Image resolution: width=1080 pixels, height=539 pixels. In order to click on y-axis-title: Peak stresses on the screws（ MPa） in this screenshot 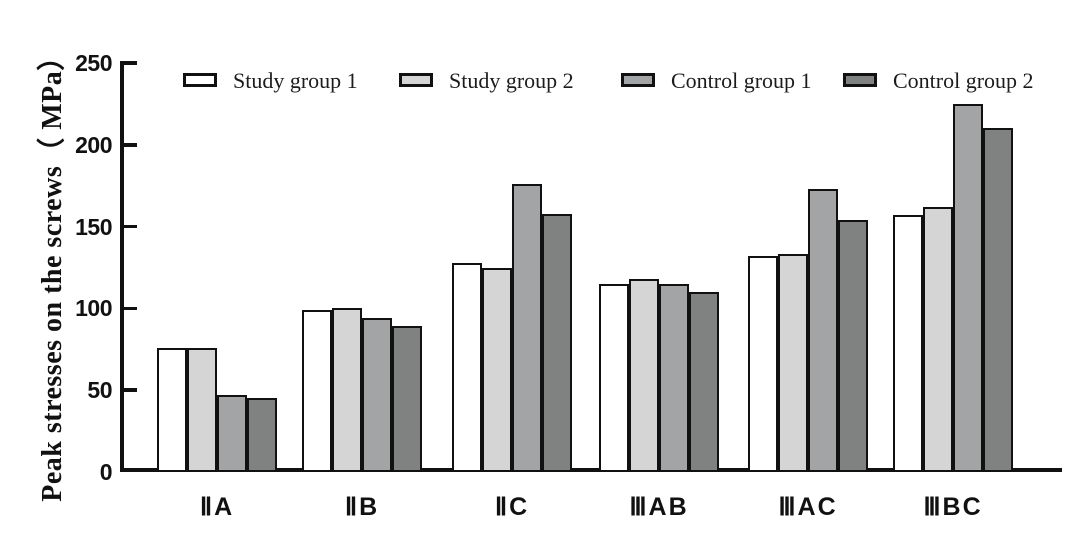, I will do `click(52, 272)`.